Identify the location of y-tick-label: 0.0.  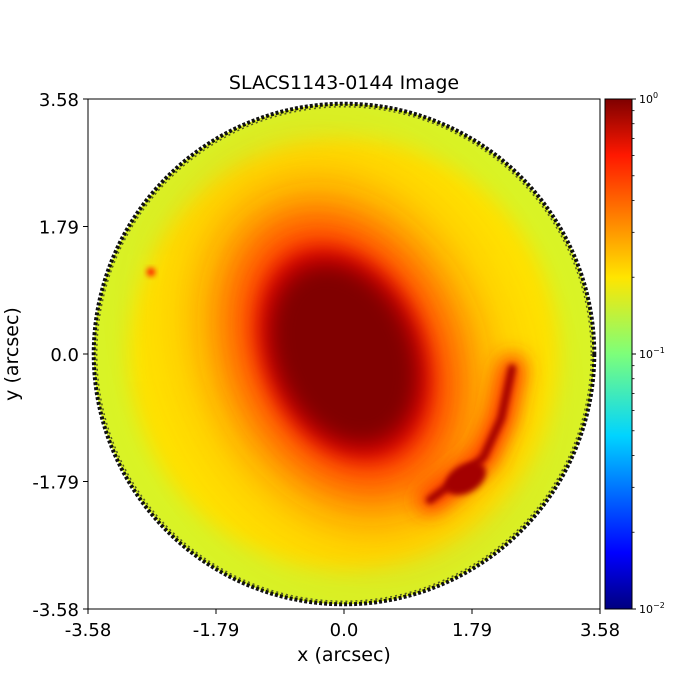
(64, 355).